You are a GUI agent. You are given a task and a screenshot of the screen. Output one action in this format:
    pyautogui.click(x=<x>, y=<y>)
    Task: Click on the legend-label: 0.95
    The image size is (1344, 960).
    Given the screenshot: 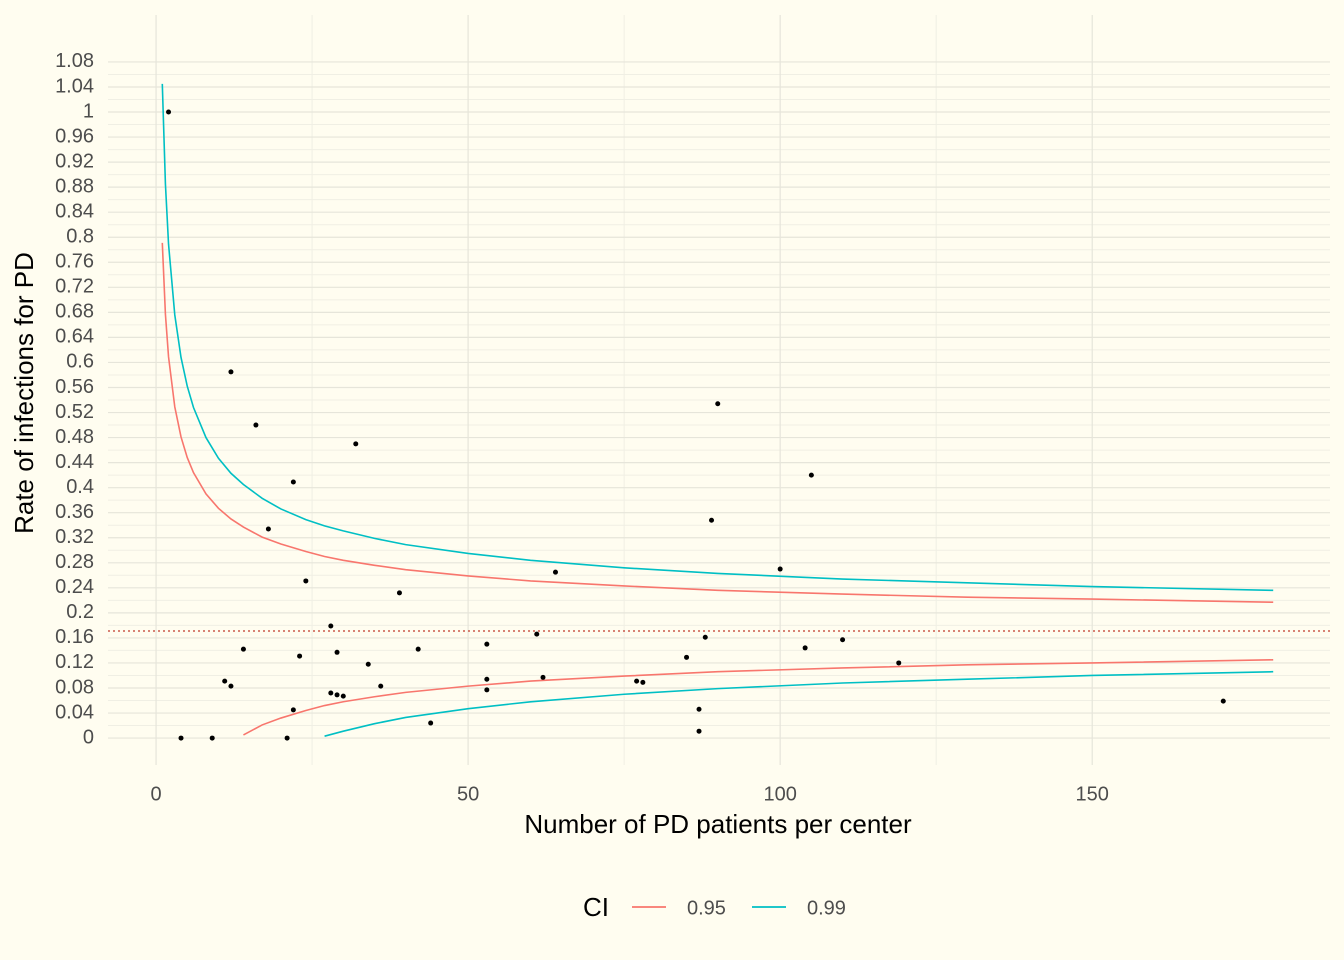 What is the action you would take?
    pyautogui.click(x=706, y=908)
    